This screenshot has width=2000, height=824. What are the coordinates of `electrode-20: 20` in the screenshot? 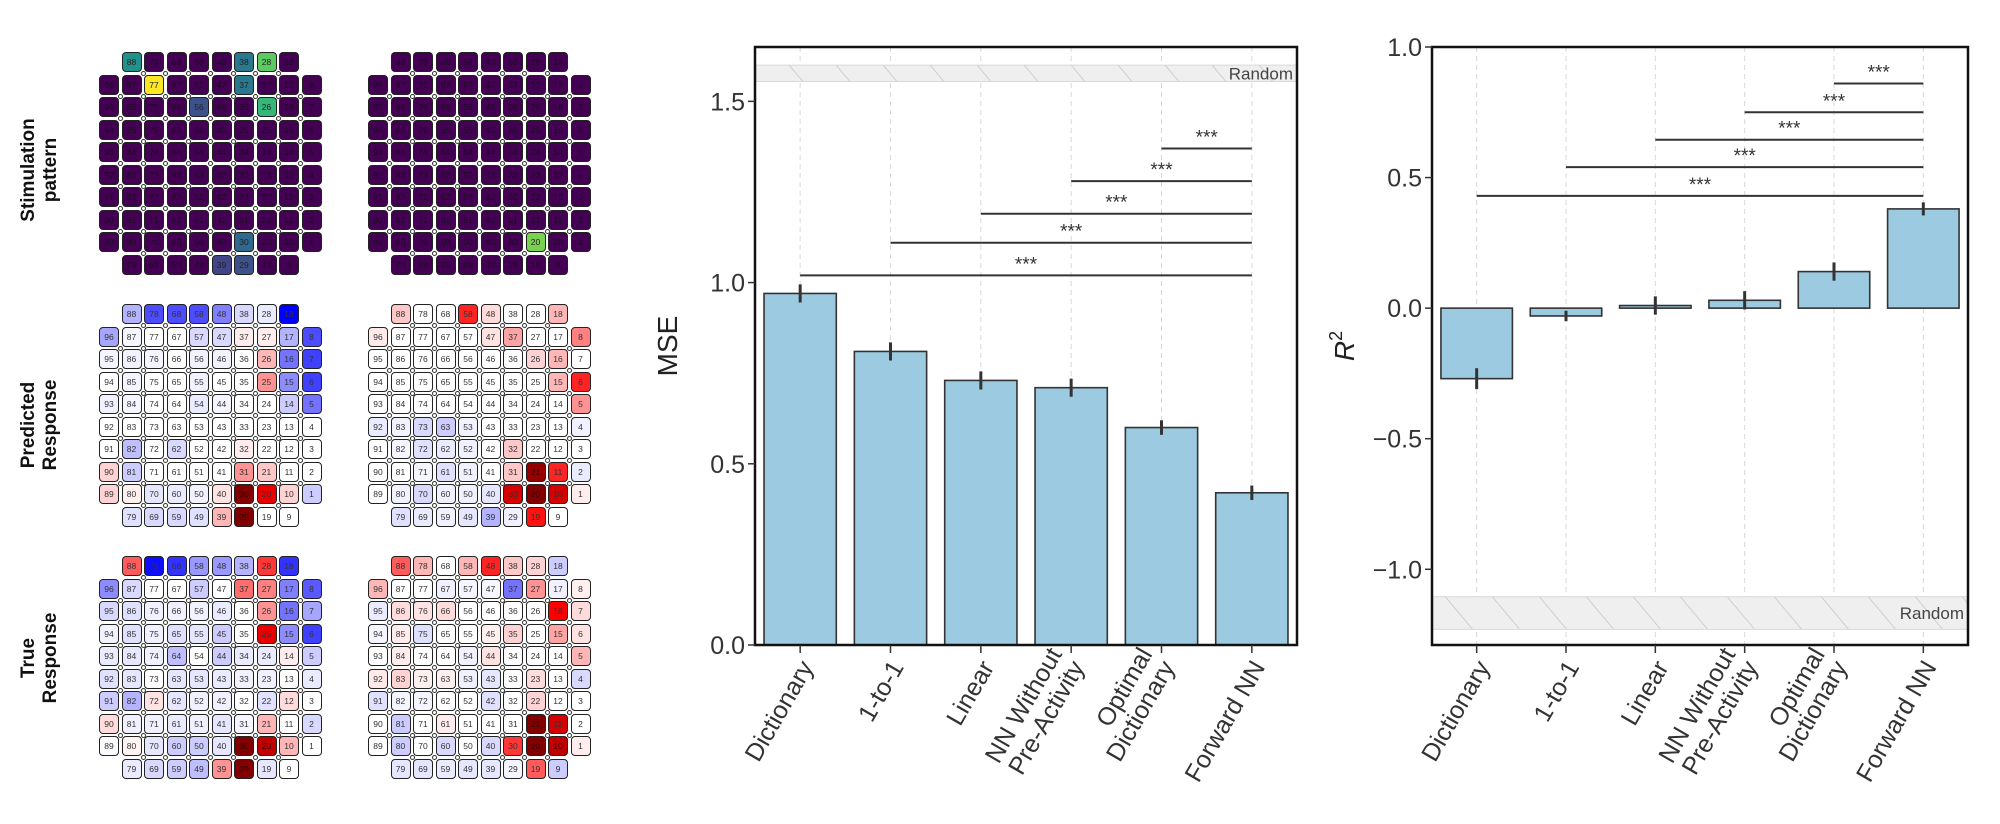 It's located at (535, 746).